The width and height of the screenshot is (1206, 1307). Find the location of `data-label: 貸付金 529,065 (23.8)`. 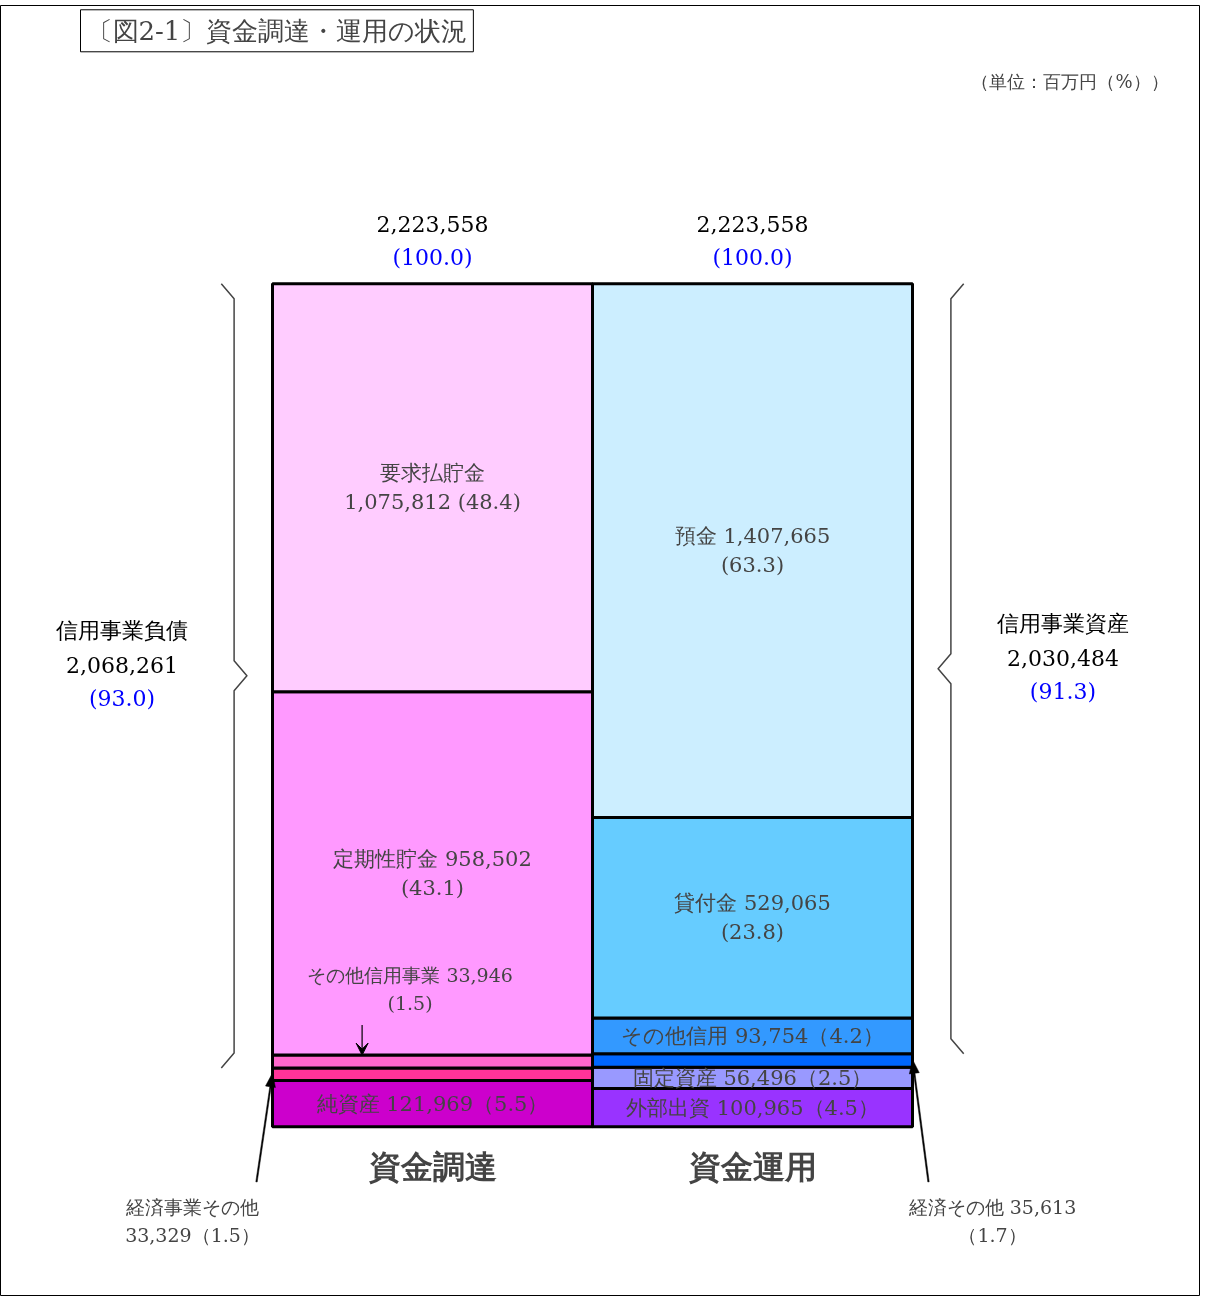

data-label: 貸付金 529,065 (23.8) is located at coordinates (752, 918).